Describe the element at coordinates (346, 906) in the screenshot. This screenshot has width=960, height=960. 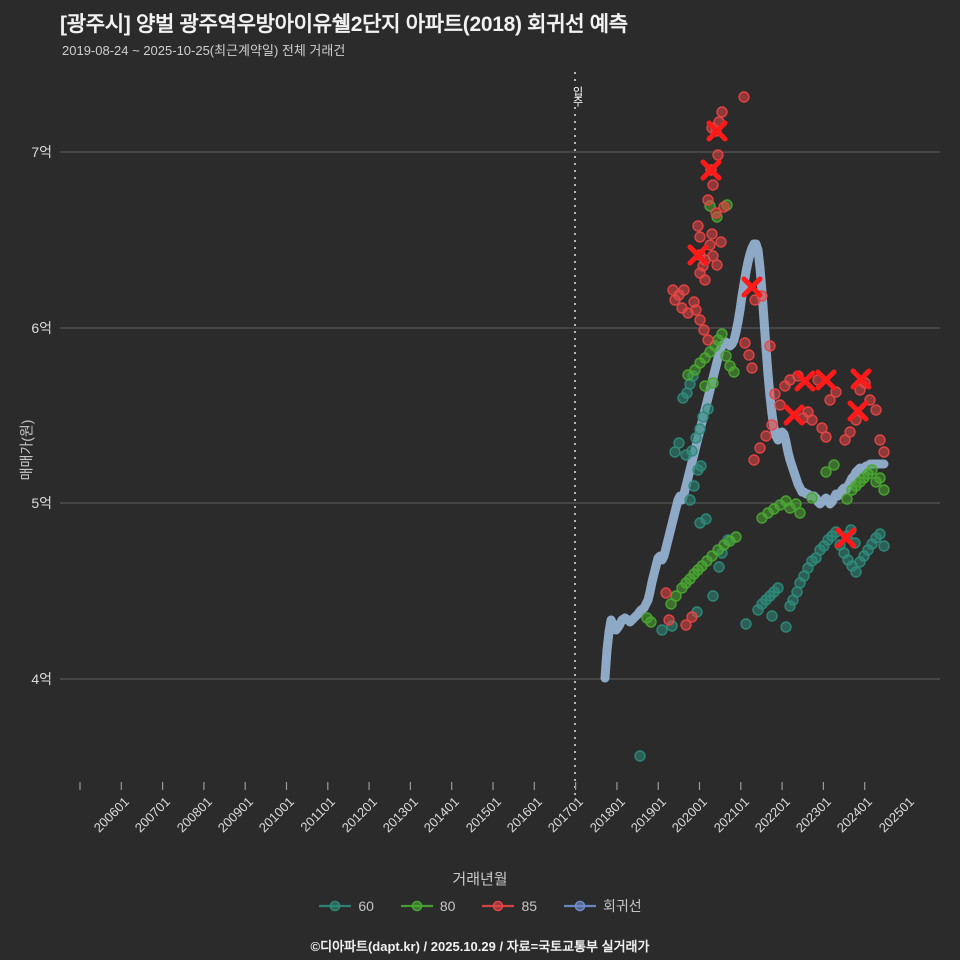
I see `legend-item-60: 60` at that location.